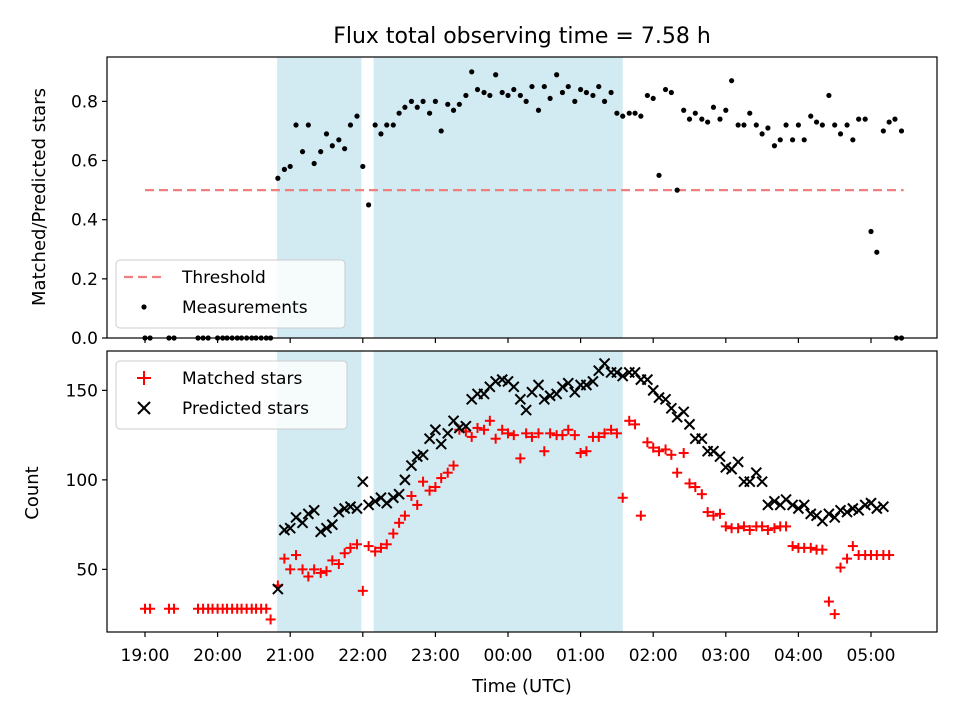 The height and width of the screenshot is (720, 960). What do you see at coordinates (84, 280) in the screenshot?
I see `y-tick-label: 0.2` at bounding box center [84, 280].